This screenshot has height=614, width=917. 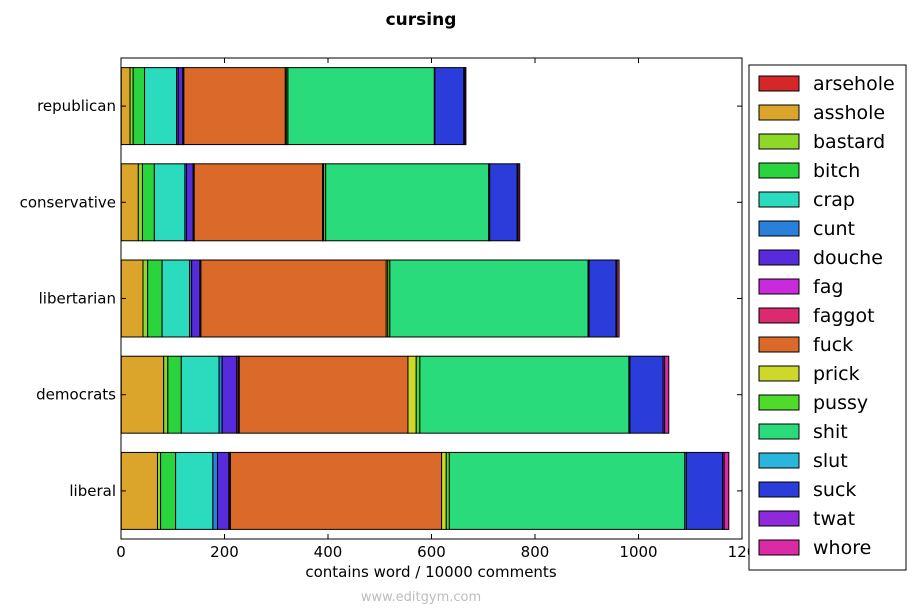 I want to click on legend-label-fuck: fuck, so click(x=833, y=345).